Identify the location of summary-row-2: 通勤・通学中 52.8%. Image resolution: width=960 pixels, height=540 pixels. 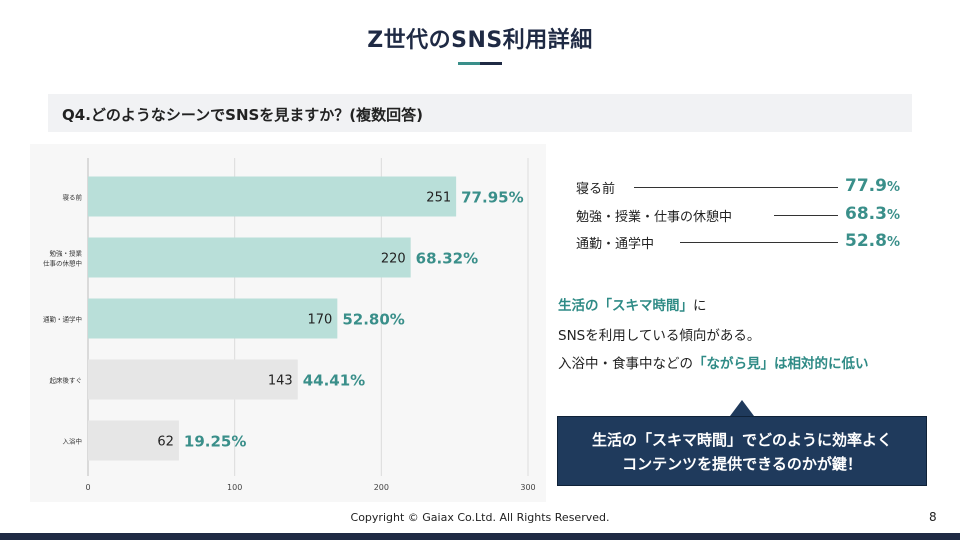
(738, 242).